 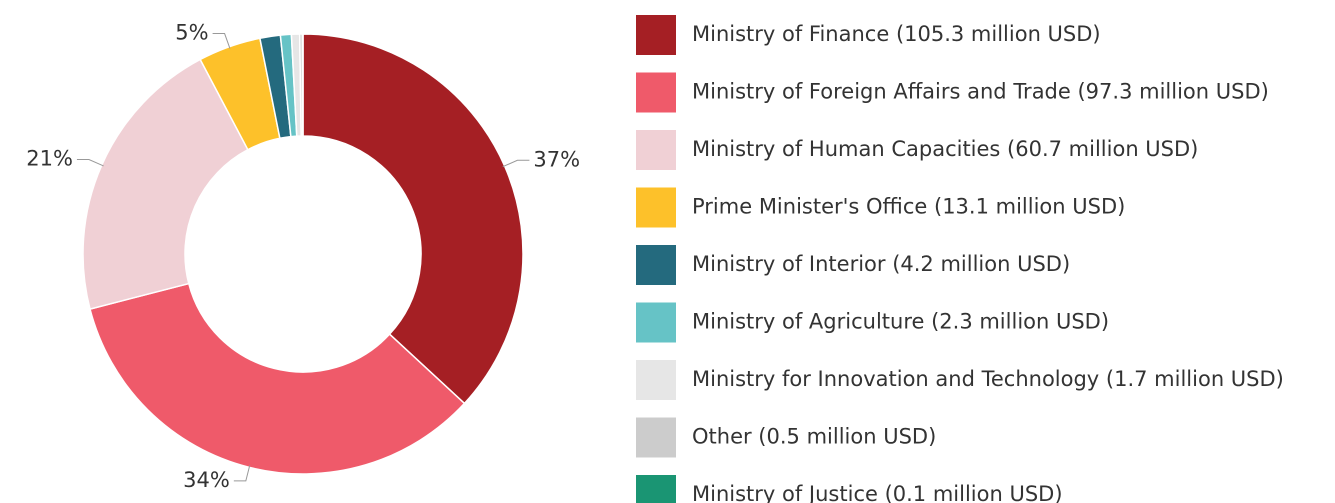 I want to click on legend-label: Ministry of Finance (105.3 million USD), so click(x=896, y=34).